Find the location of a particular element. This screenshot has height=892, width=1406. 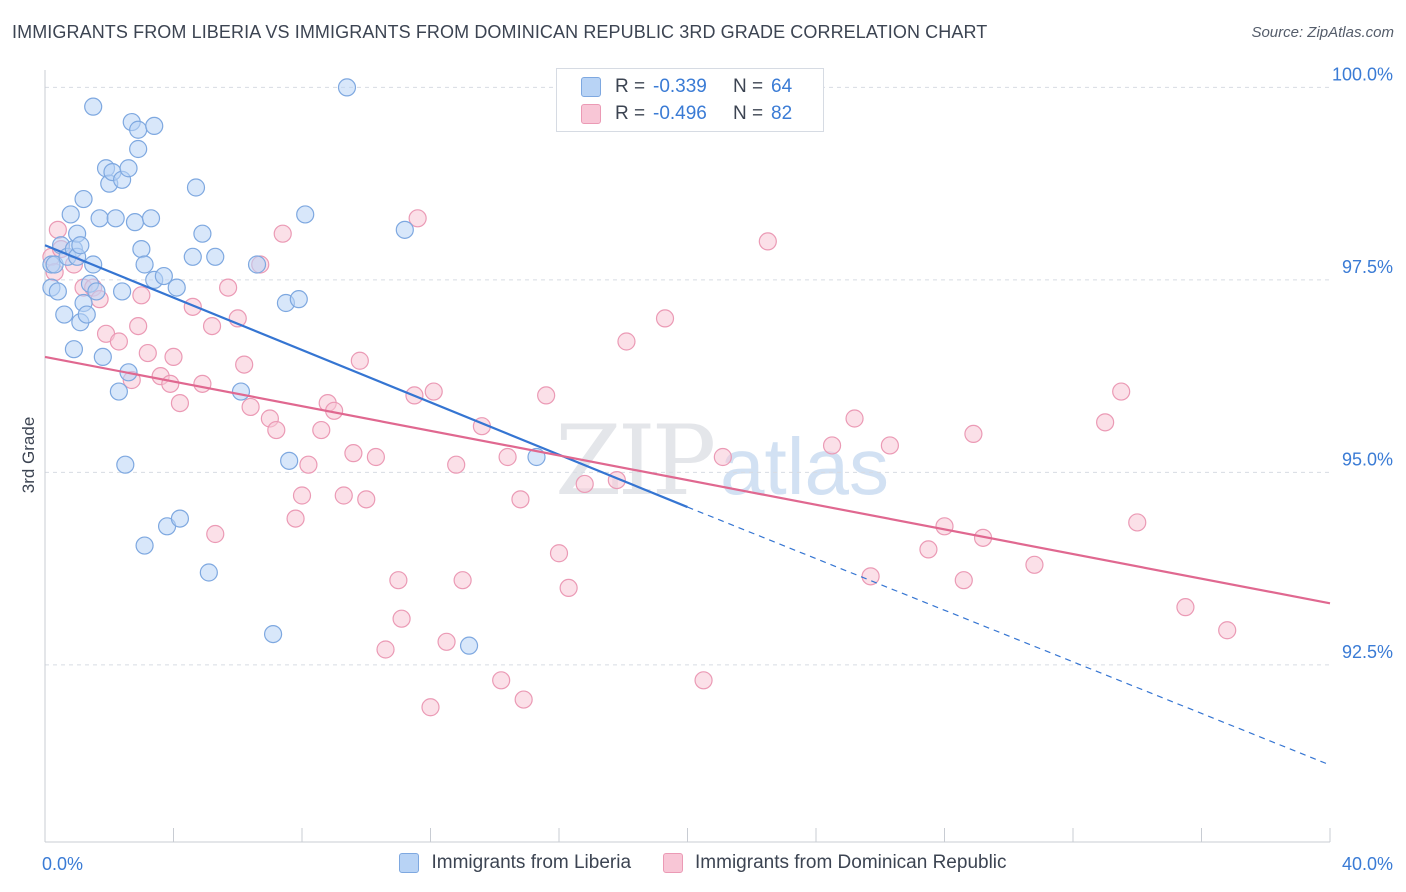

y-tick-label: 97.5% is located at coordinates (1367, 267).